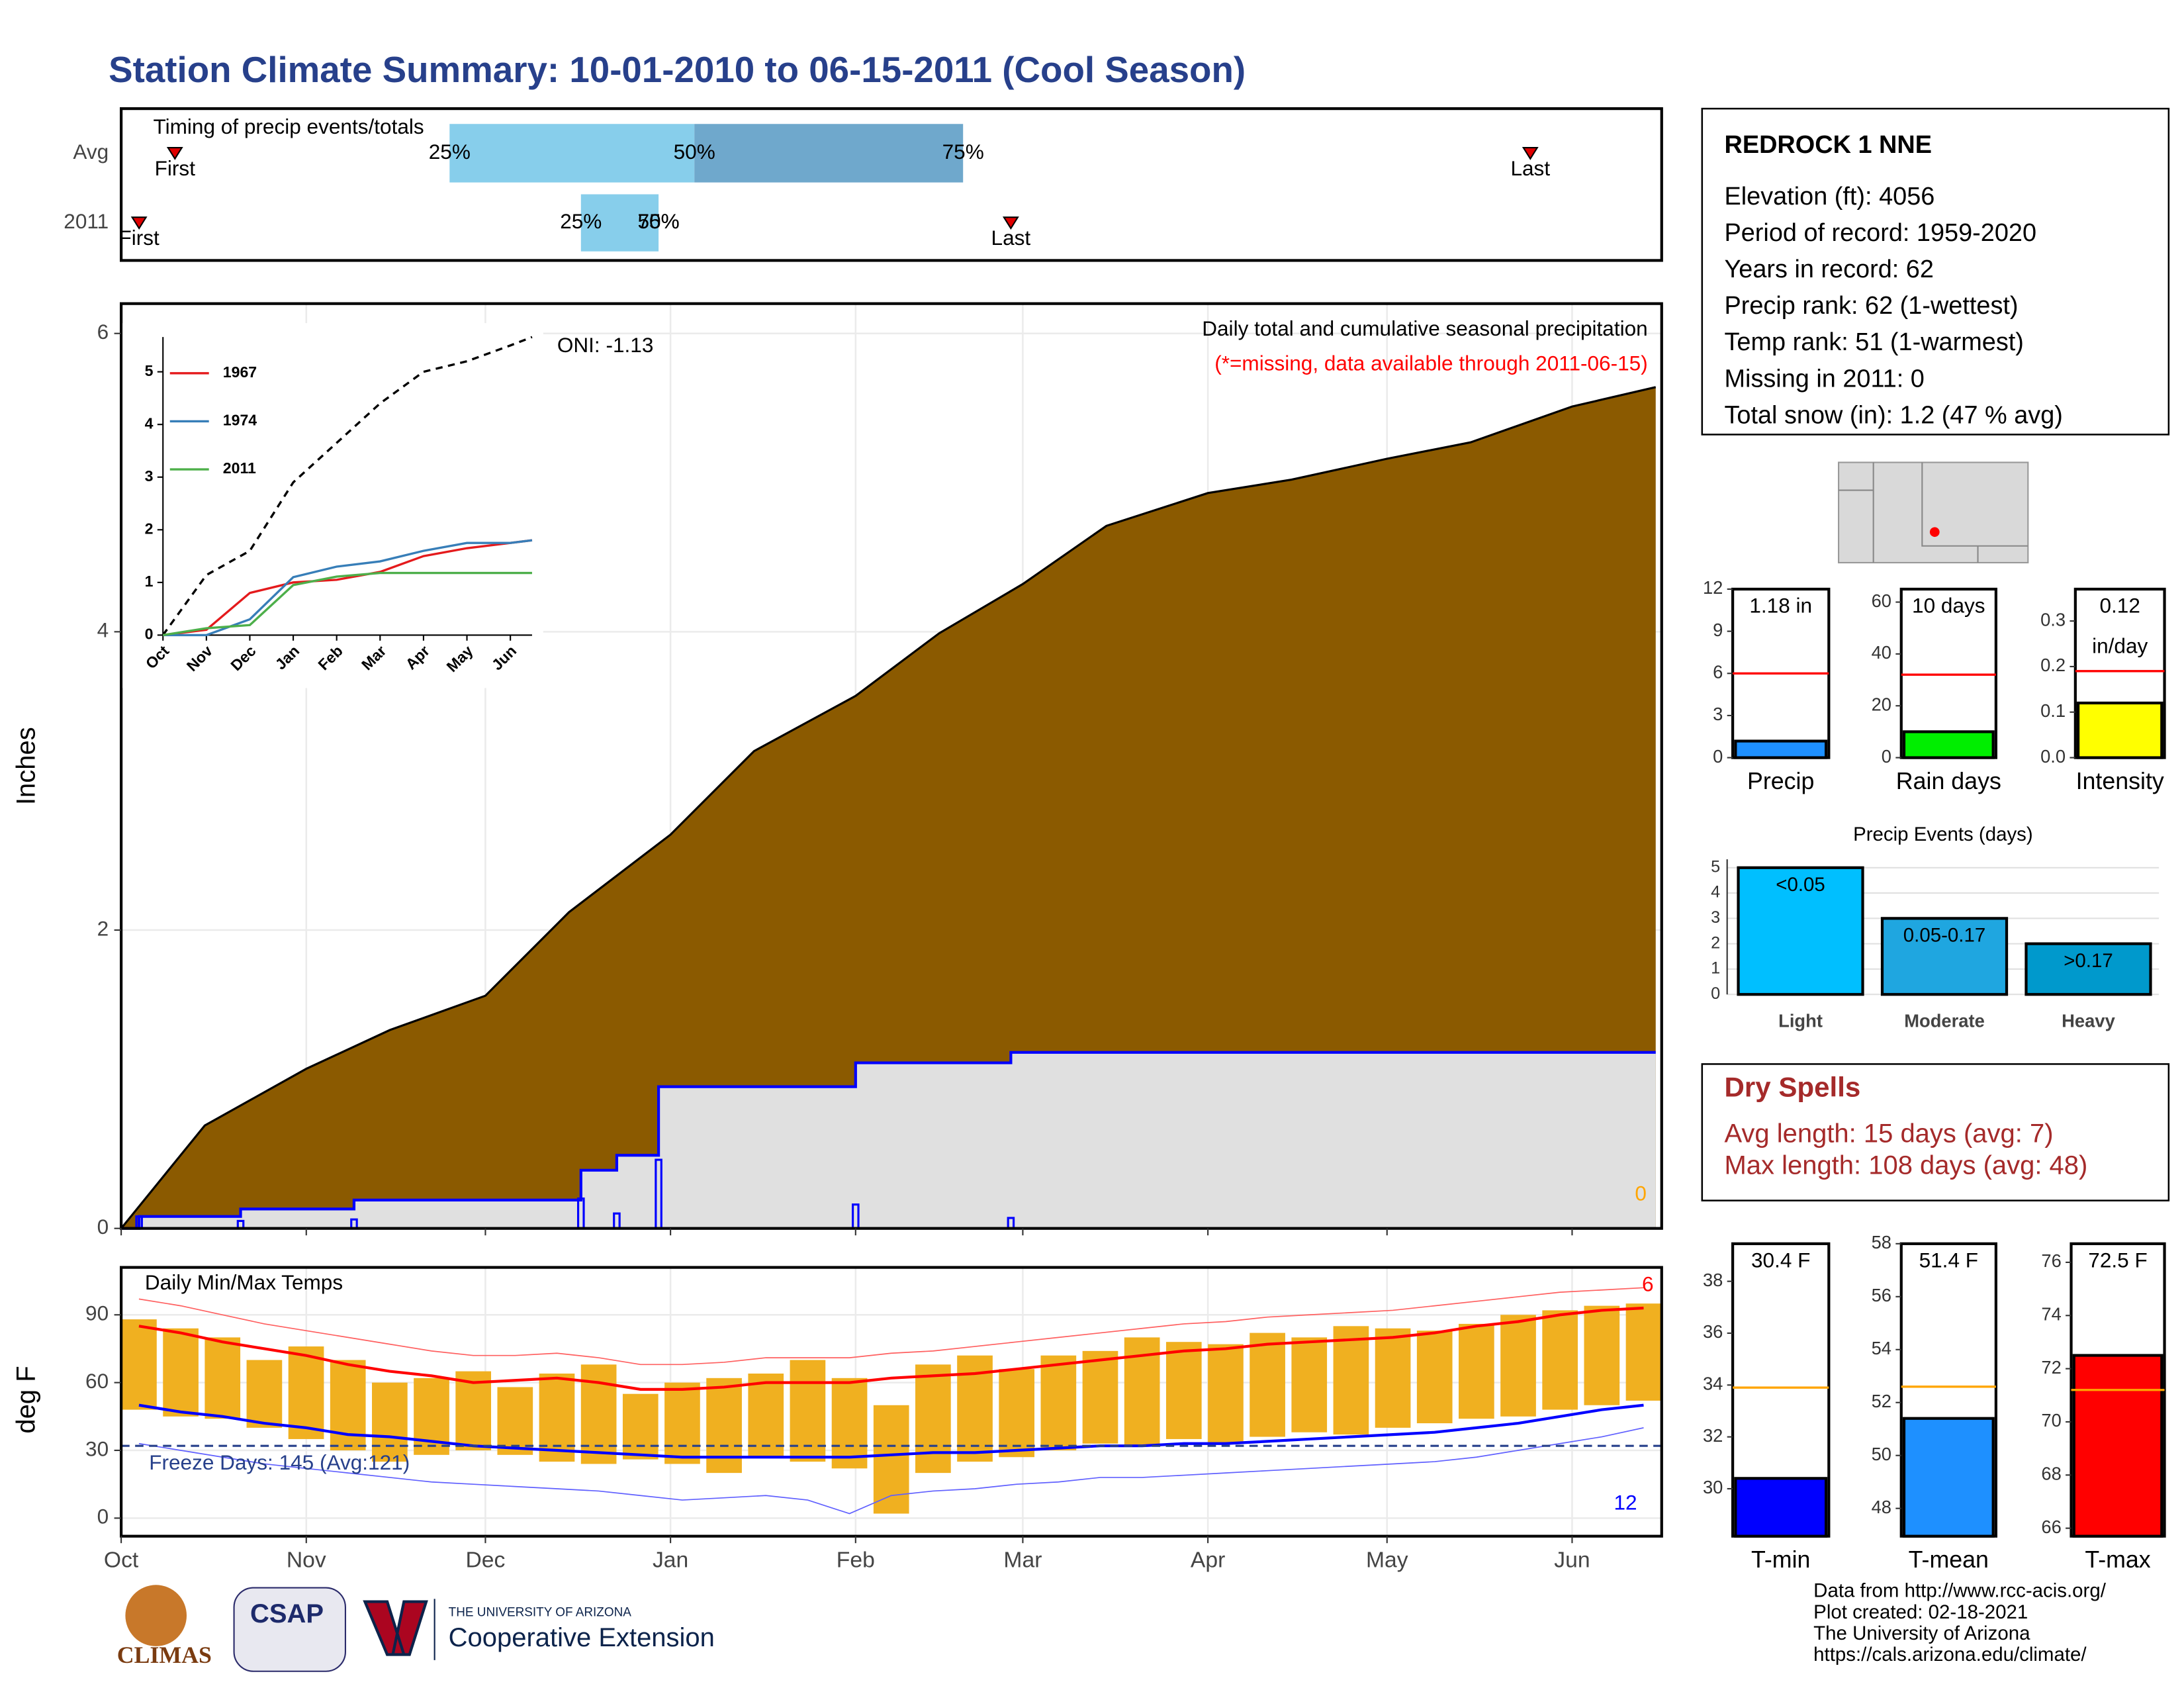 This screenshot has width=2184, height=1688. I want to click on y-tick-label: 0.0, so click(2053, 756).